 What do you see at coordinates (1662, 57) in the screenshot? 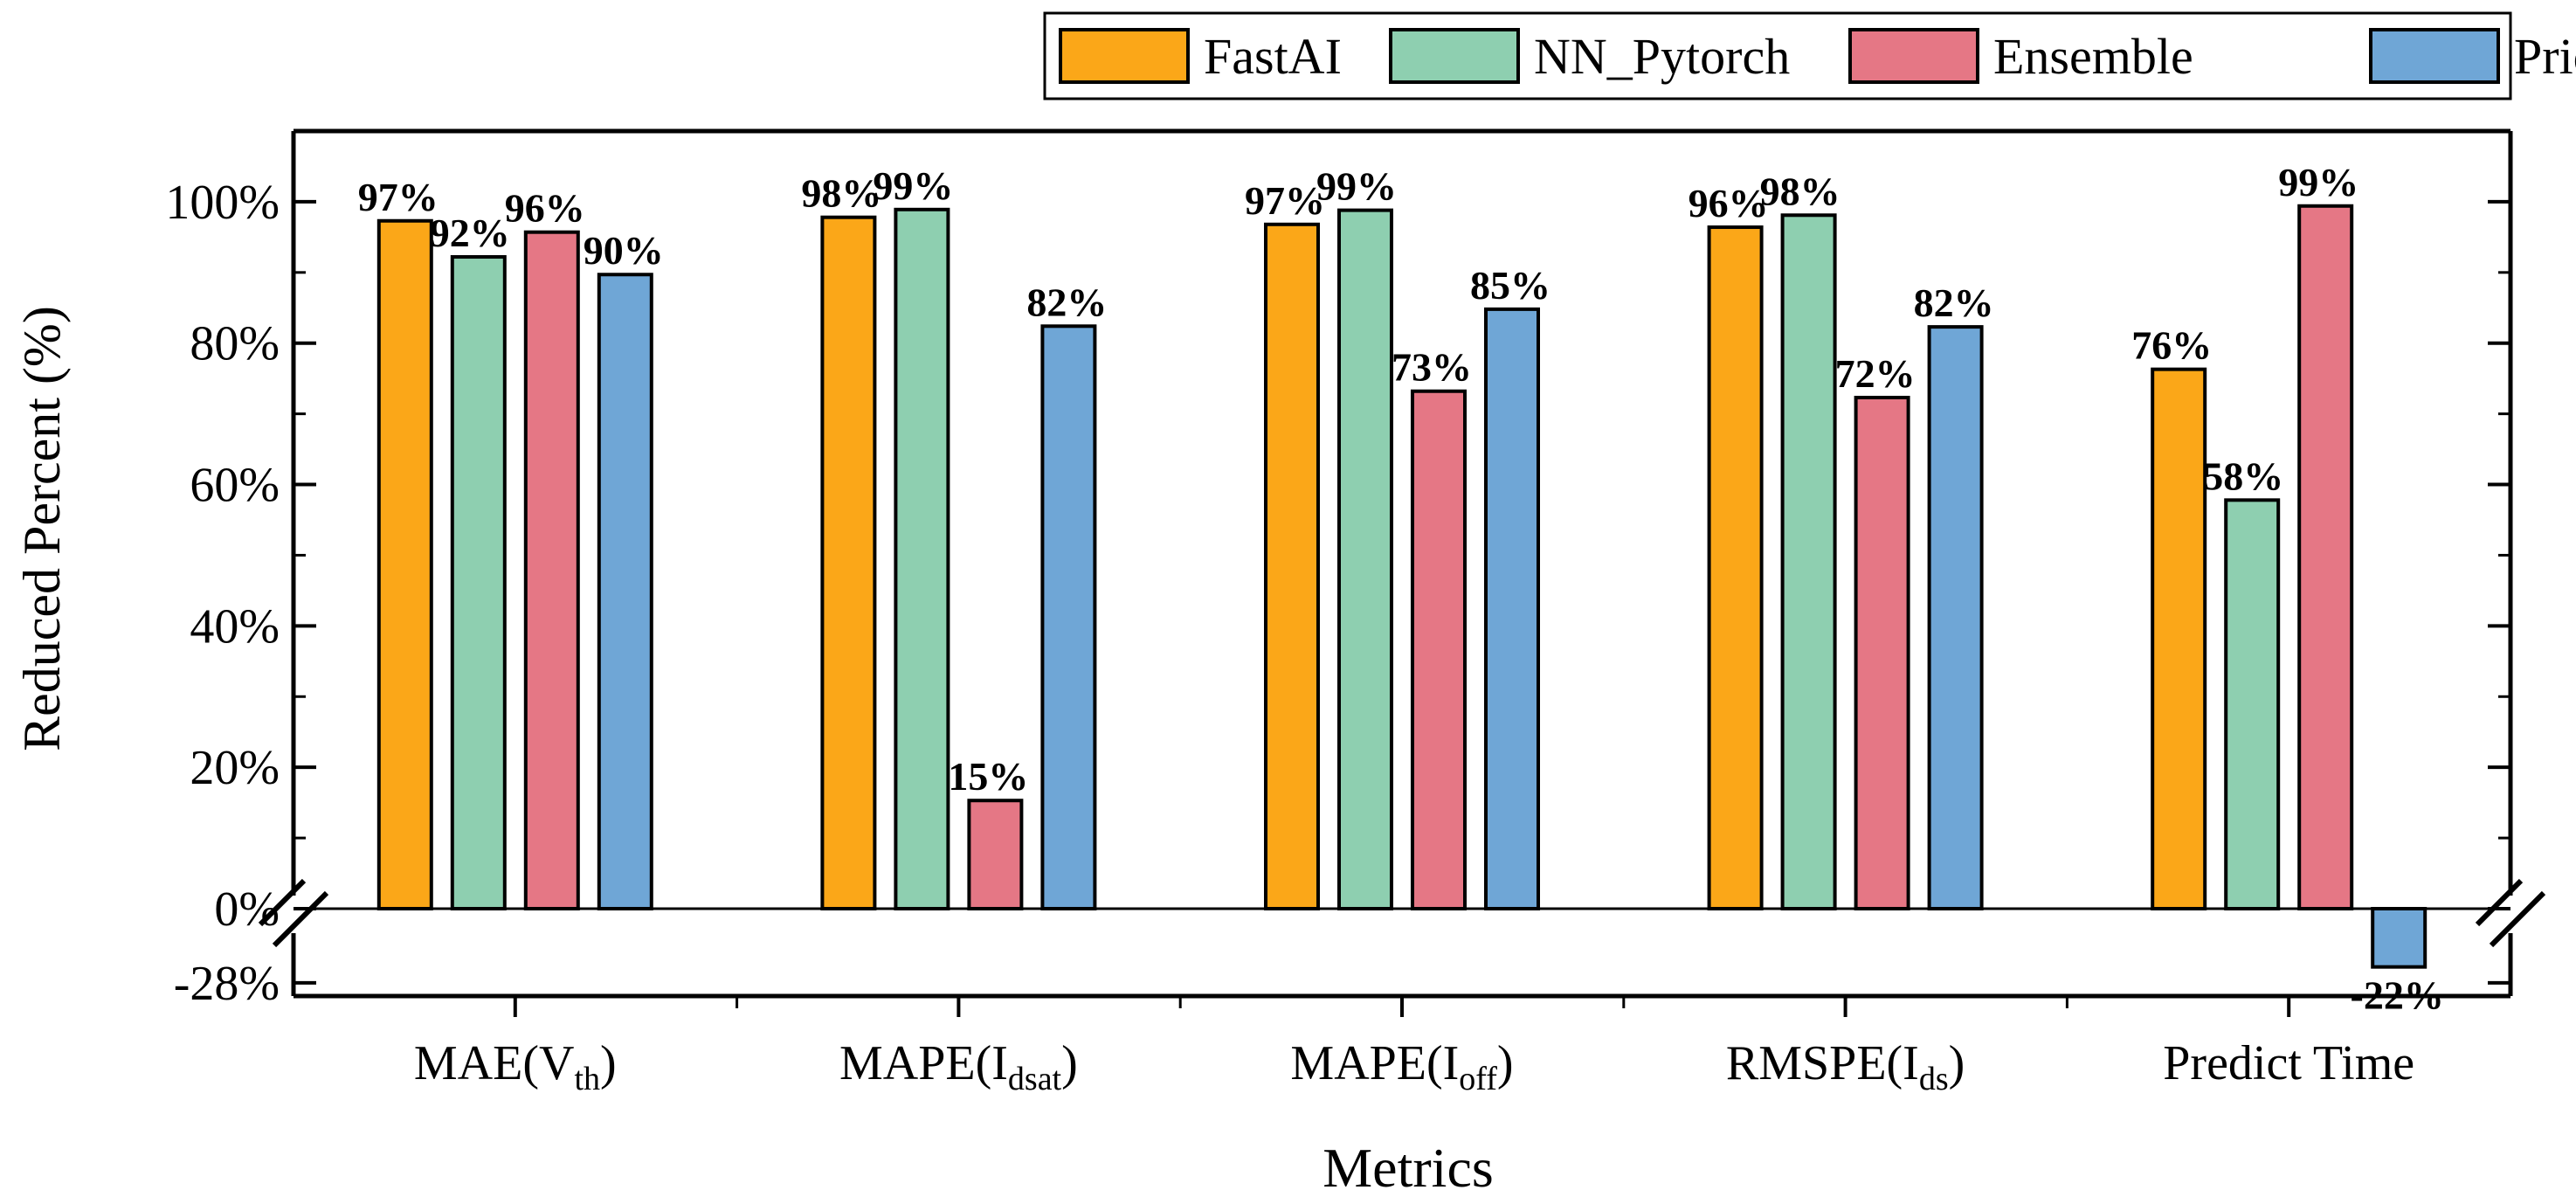
I see `legend-label: NN_Pytorch` at bounding box center [1662, 57].